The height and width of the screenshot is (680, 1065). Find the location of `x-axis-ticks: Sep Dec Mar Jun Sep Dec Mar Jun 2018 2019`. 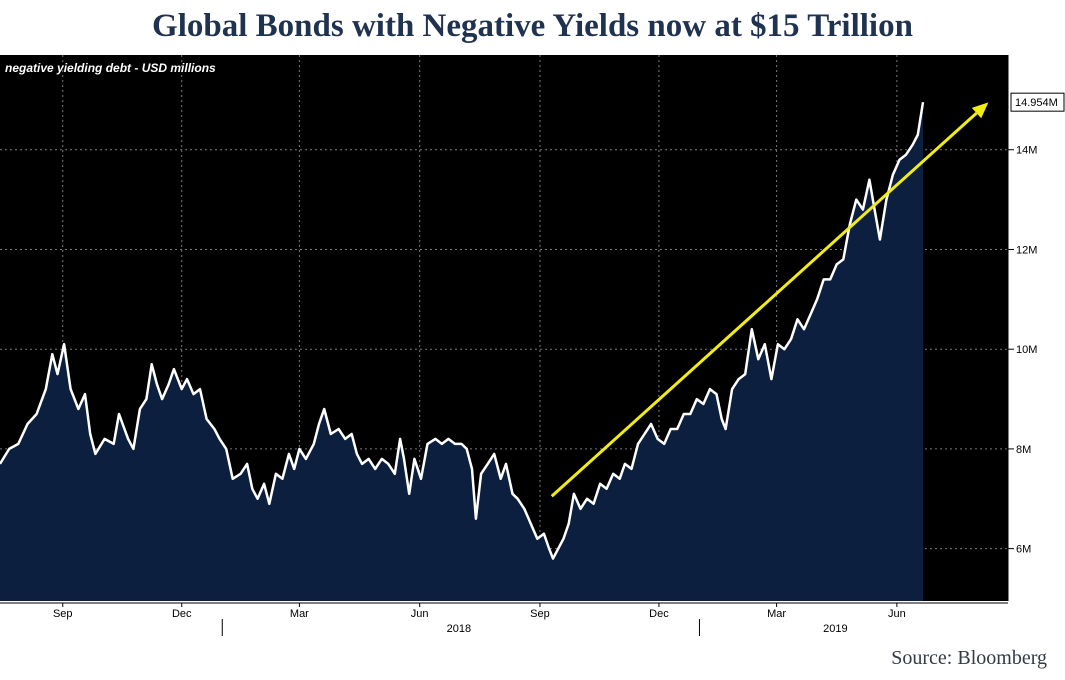

x-axis-ticks: Sep Dec Mar Jun Sep Dec Mar Jun 2018 2019 is located at coordinates (479, 619).